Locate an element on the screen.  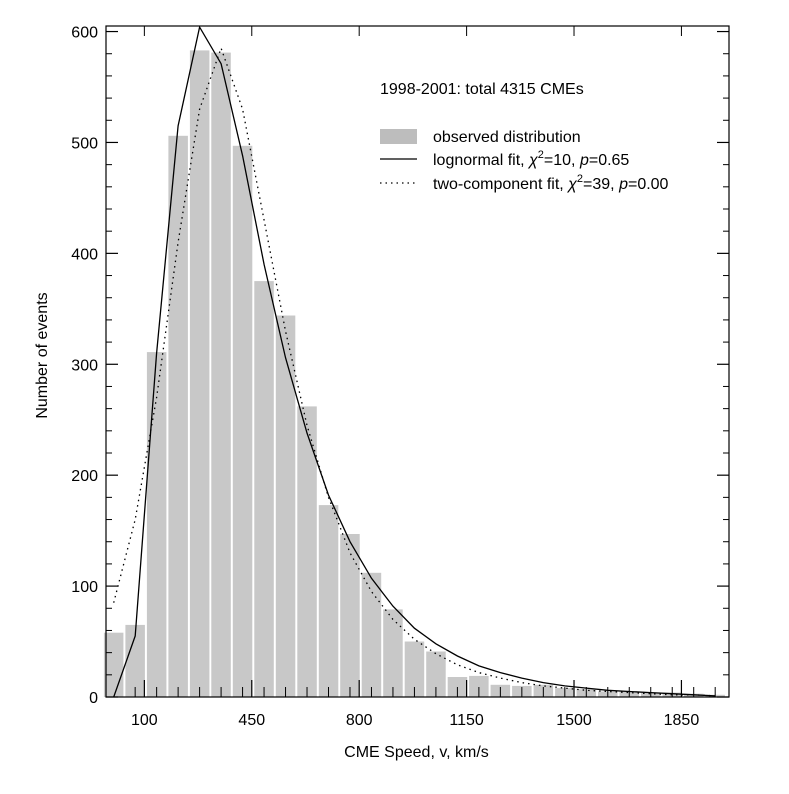
x-tick-label-1150: 1150 is located at coordinates (466, 720).